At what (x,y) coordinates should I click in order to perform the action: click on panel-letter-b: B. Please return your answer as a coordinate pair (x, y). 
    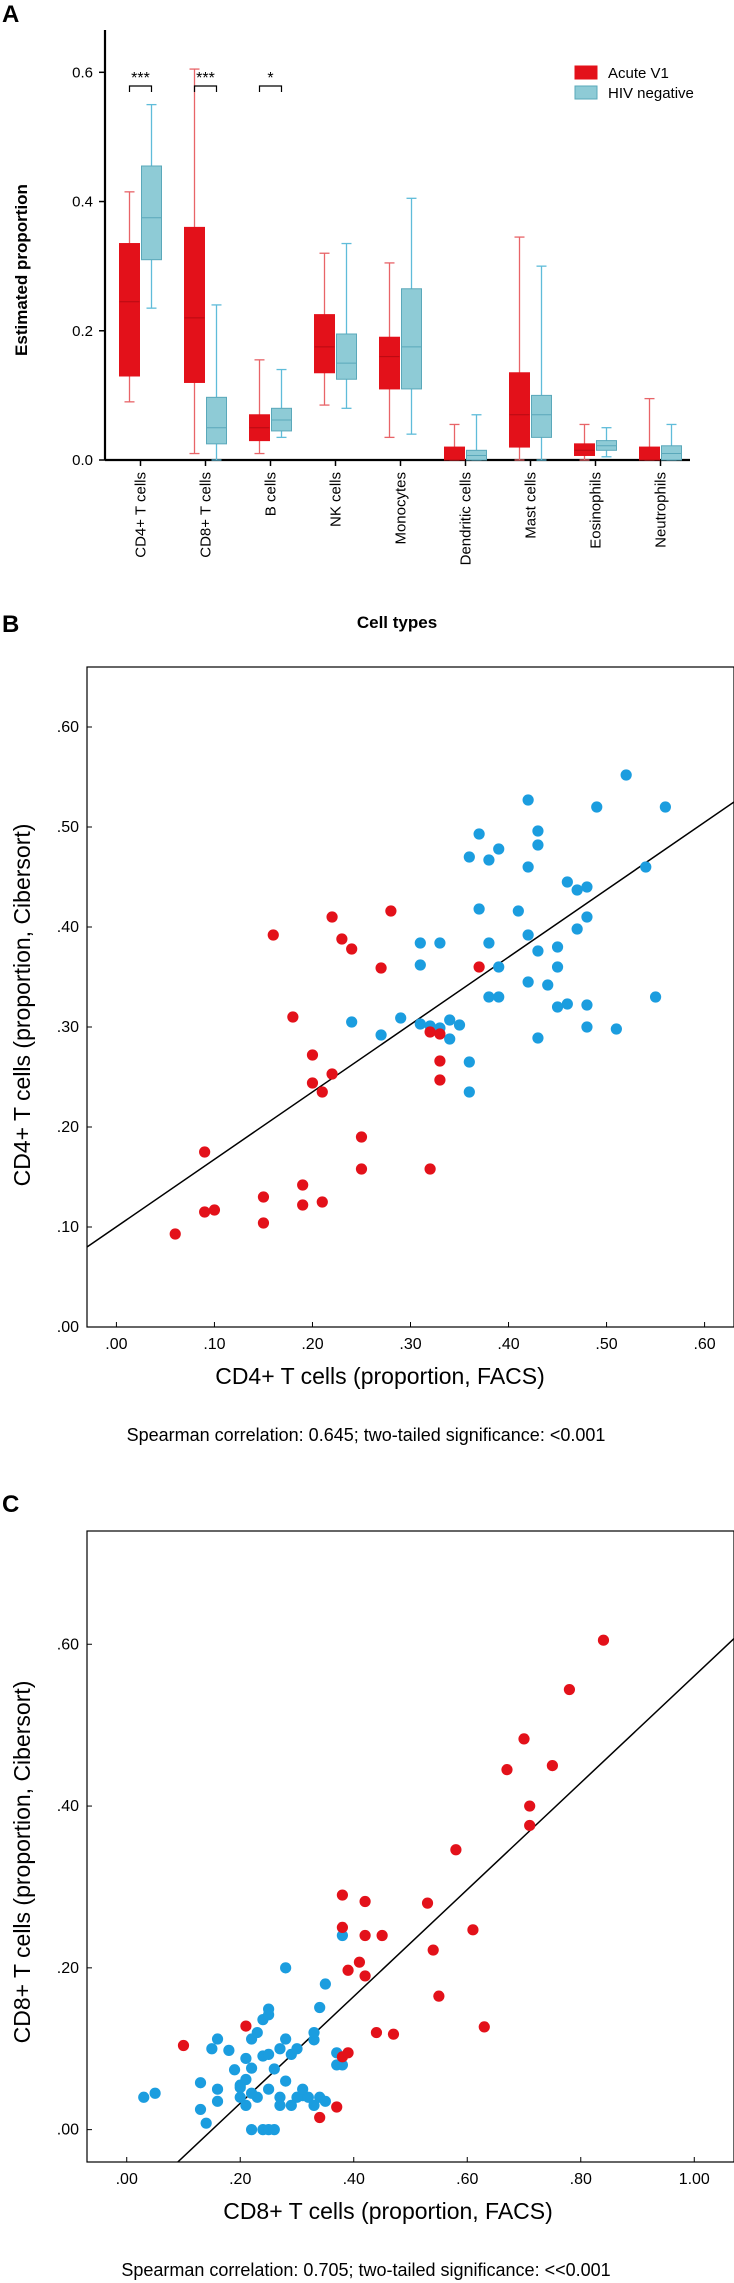
    Looking at the image, I should click on (10, 624).